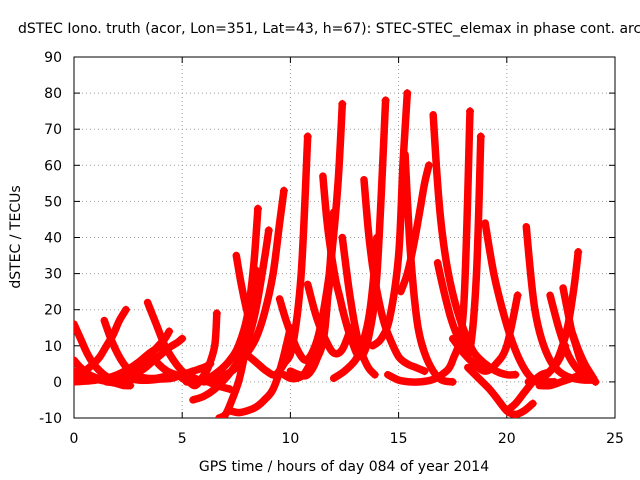 Image resolution: width=640 pixels, height=480 pixels. Describe the element at coordinates (154, 358) in the screenshot. I see `series-arc11` at that location.